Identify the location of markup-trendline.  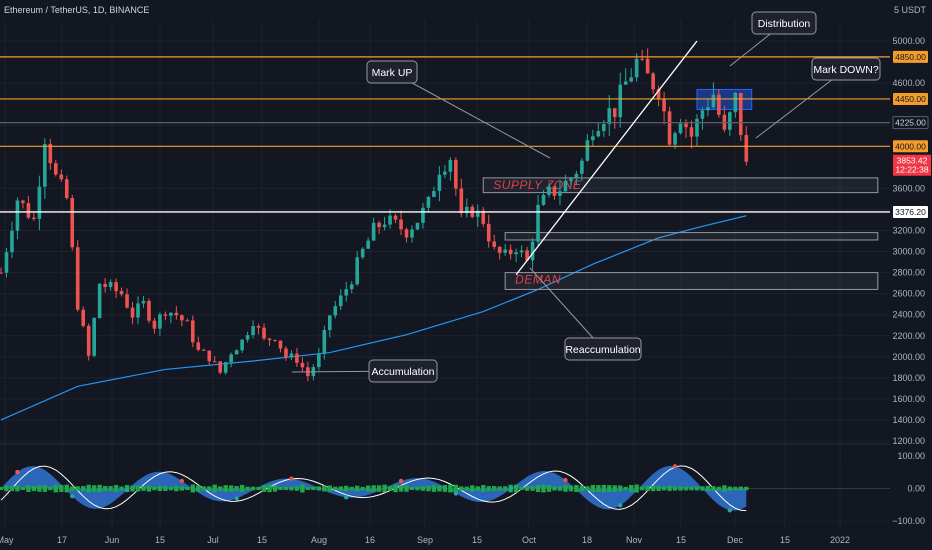
(606, 158).